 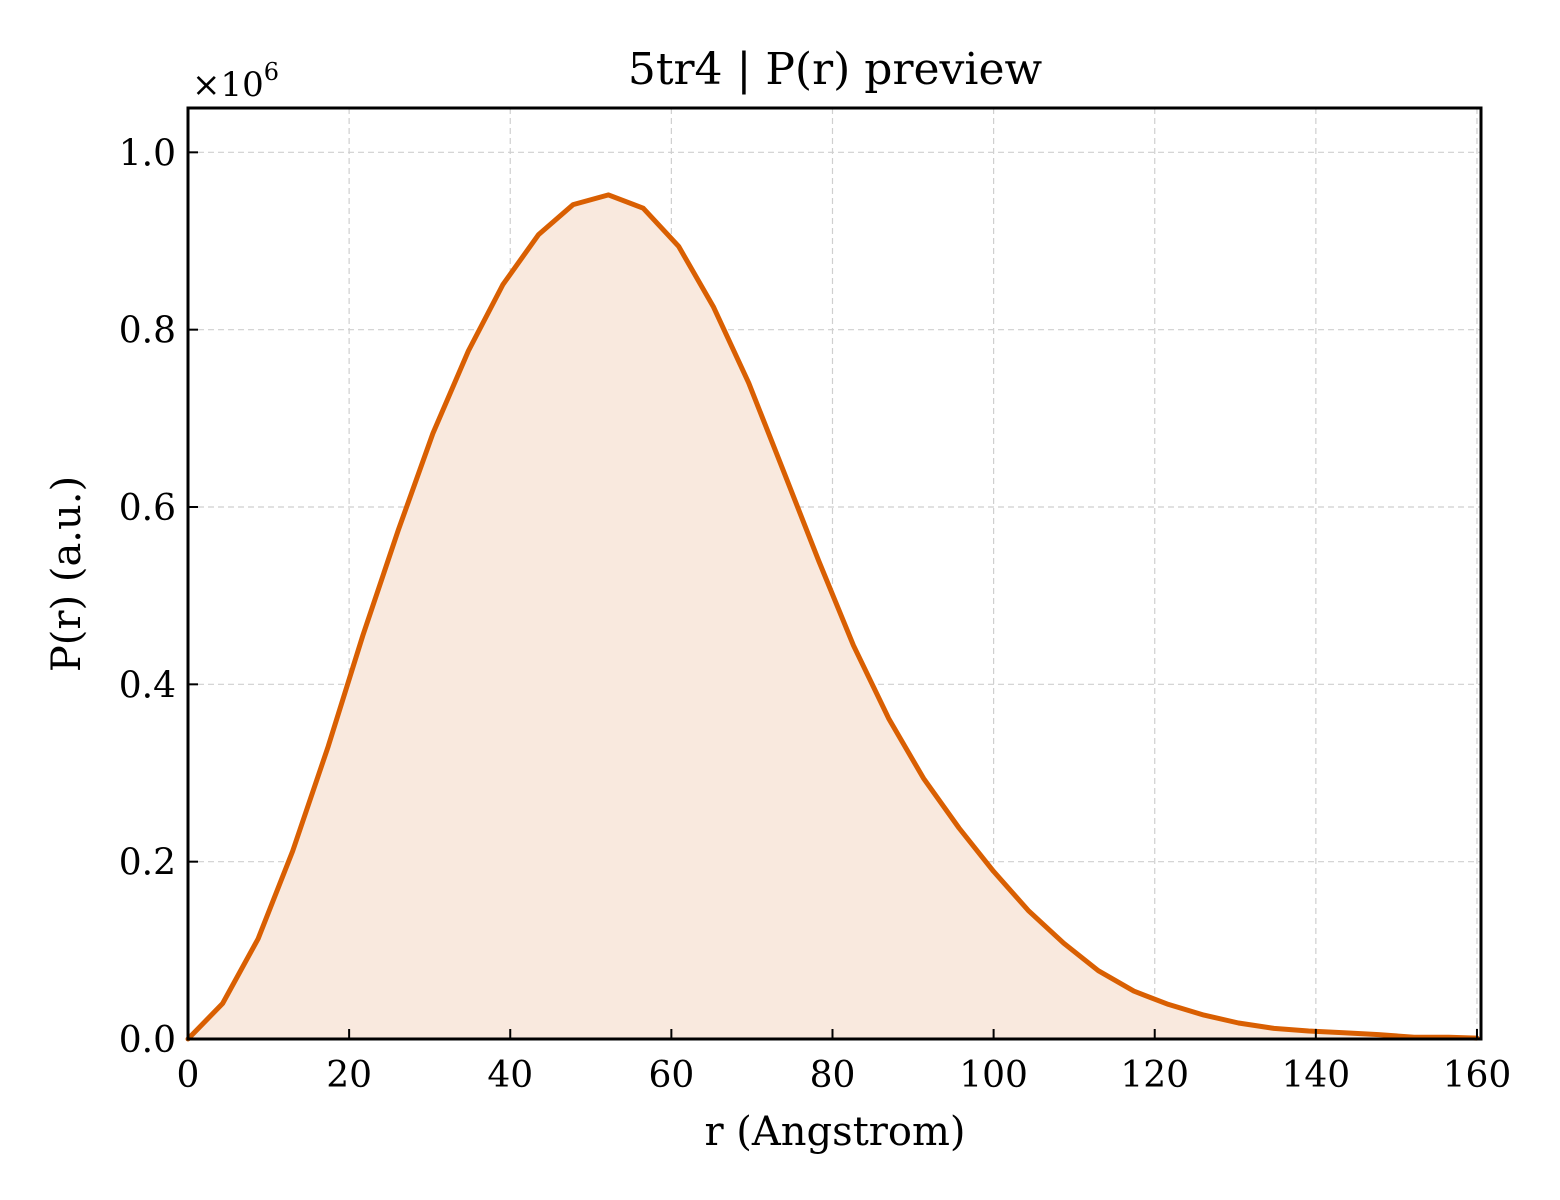 What do you see at coordinates (510, 1075) in the screenshot?
I see `x-tick-label: 40` at bounding box center [510, 1075].